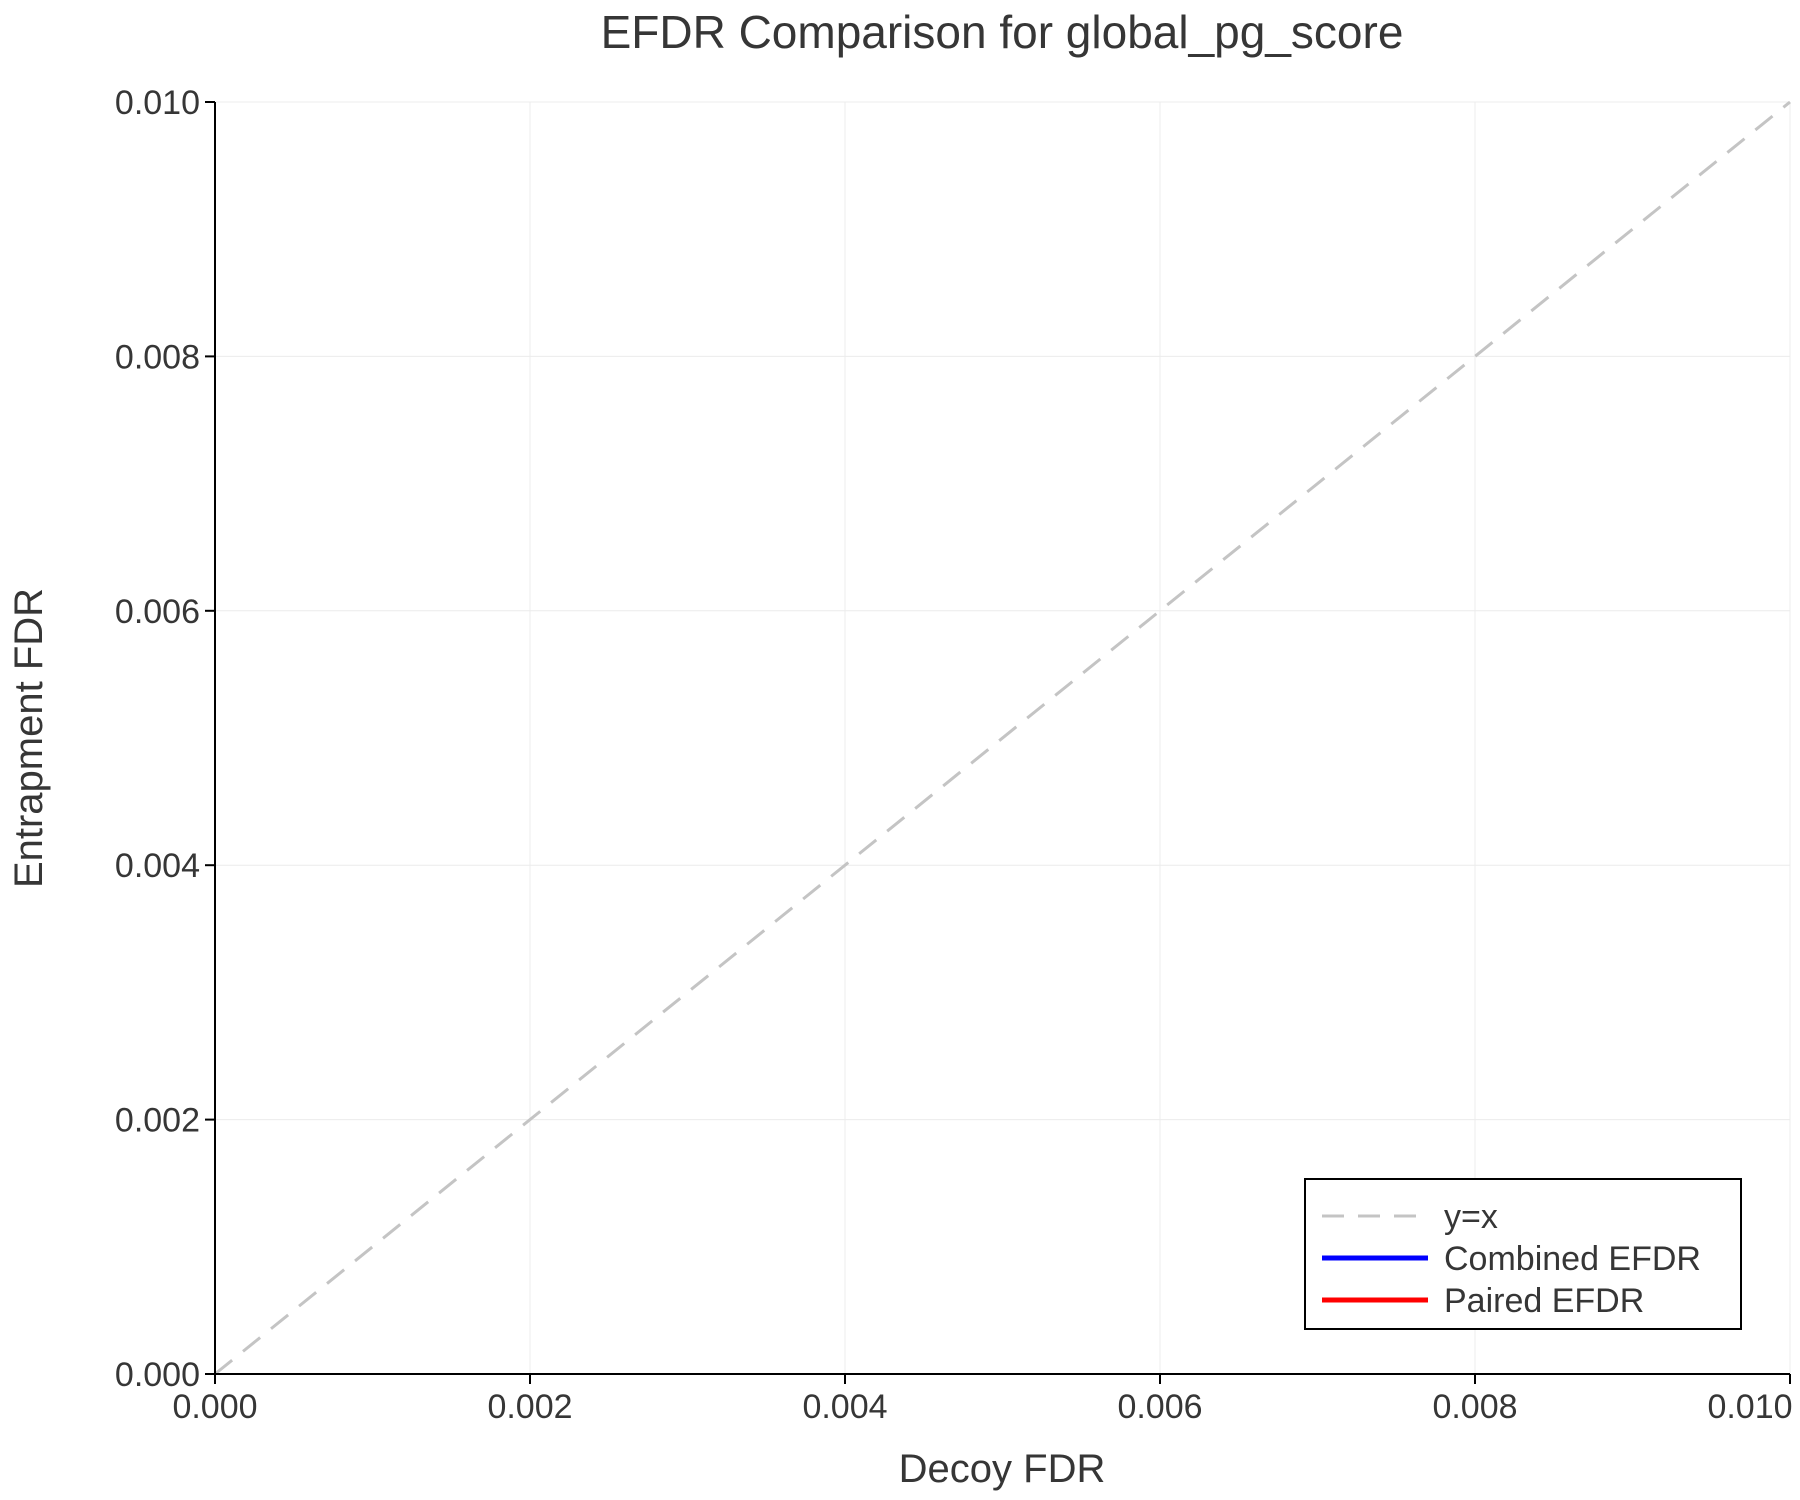 This screenshot has height=1500, width=1800. What do you see at coordinates (214, 1407) in the screenshot?
I see `x-tick-label: 0.000` at bounding box center [214, 1407].